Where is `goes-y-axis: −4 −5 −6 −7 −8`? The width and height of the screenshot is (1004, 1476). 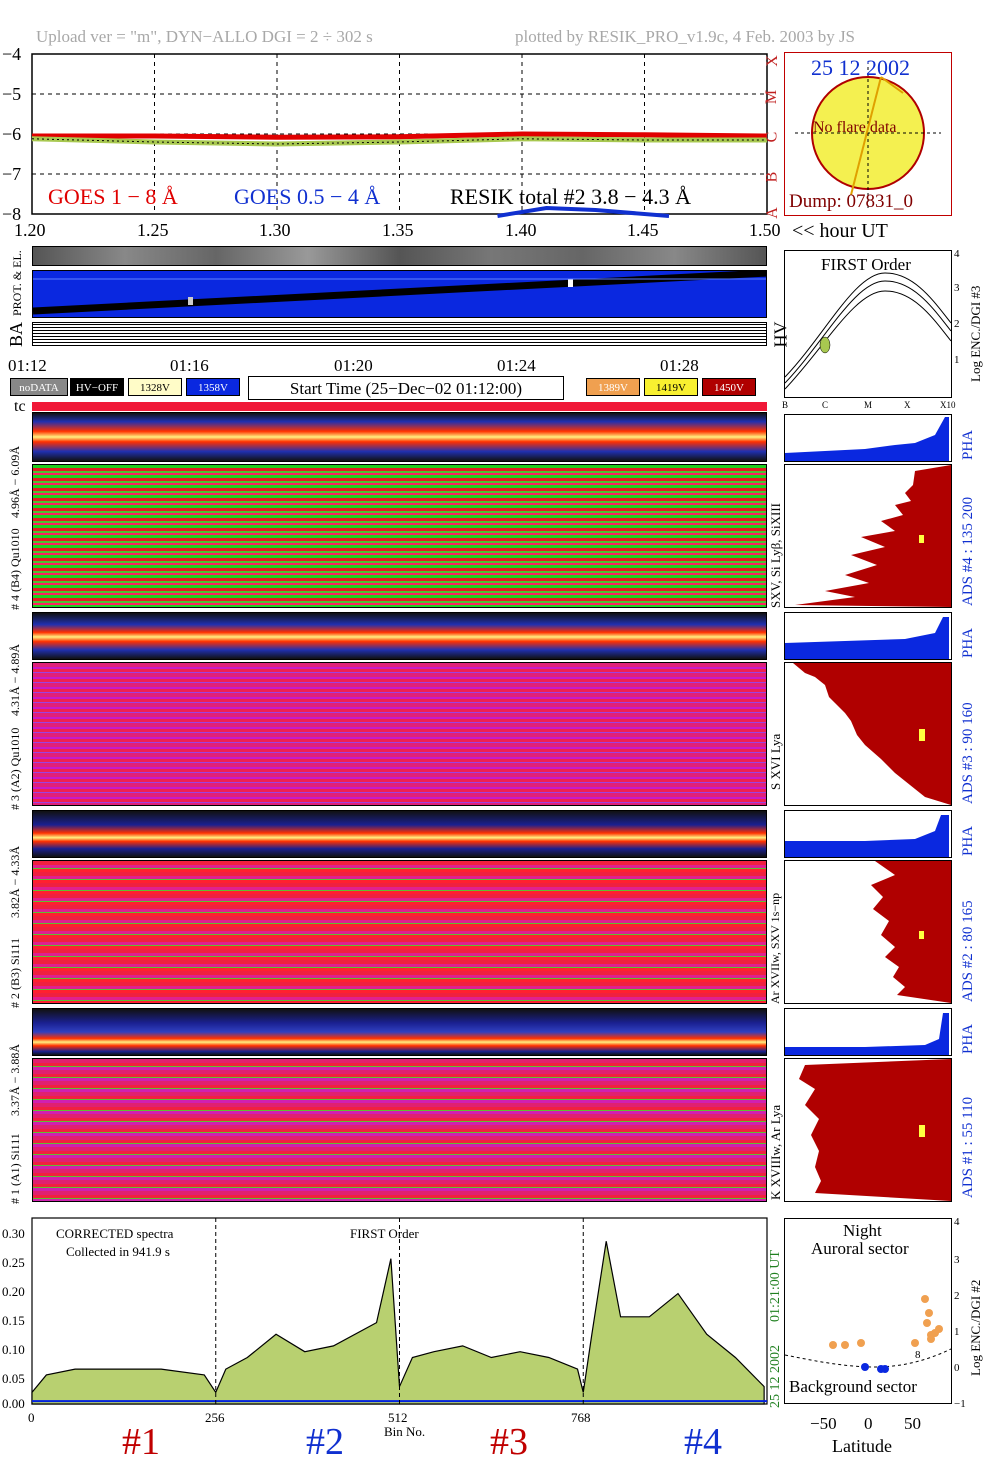 goes-y-axis: −4 −5 −6 −7 −8 is located at coordinates (11, 136).